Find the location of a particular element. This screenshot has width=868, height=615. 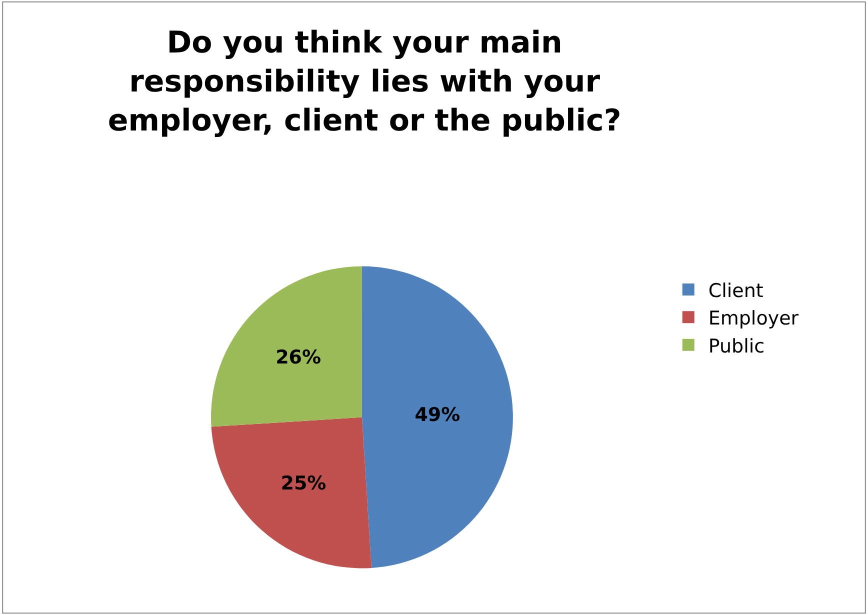

data-label: 26% is located at coordinates (299, 357).